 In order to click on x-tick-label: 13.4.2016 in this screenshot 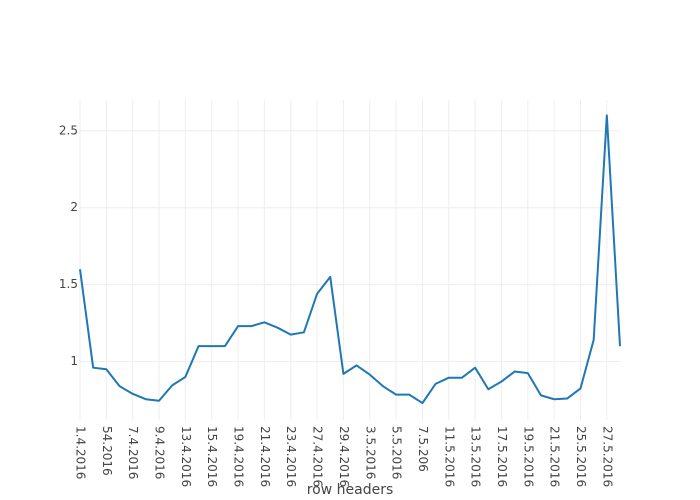, I will do `click(186, 456)`.